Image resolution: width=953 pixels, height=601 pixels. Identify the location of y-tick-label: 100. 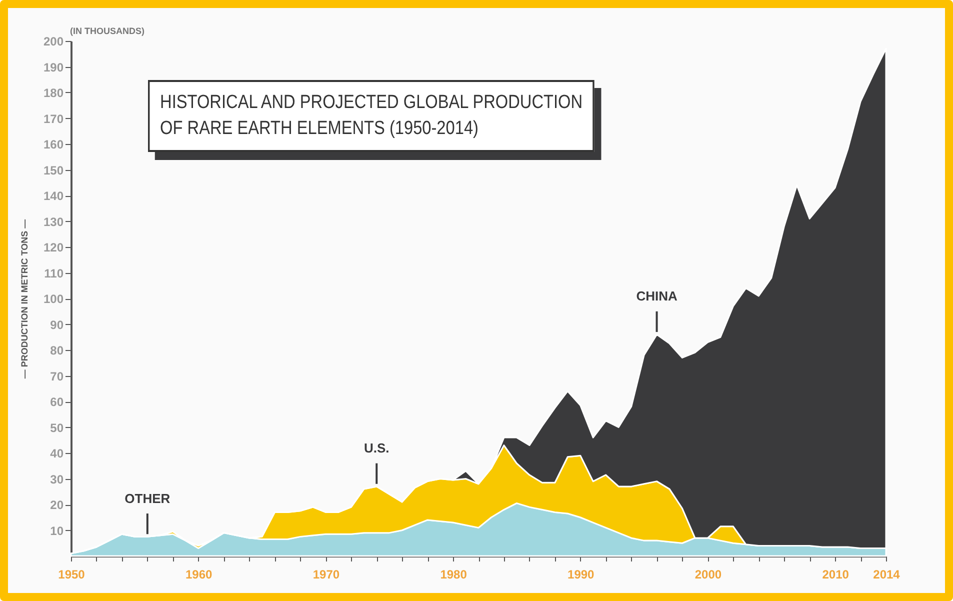
(53, 299).